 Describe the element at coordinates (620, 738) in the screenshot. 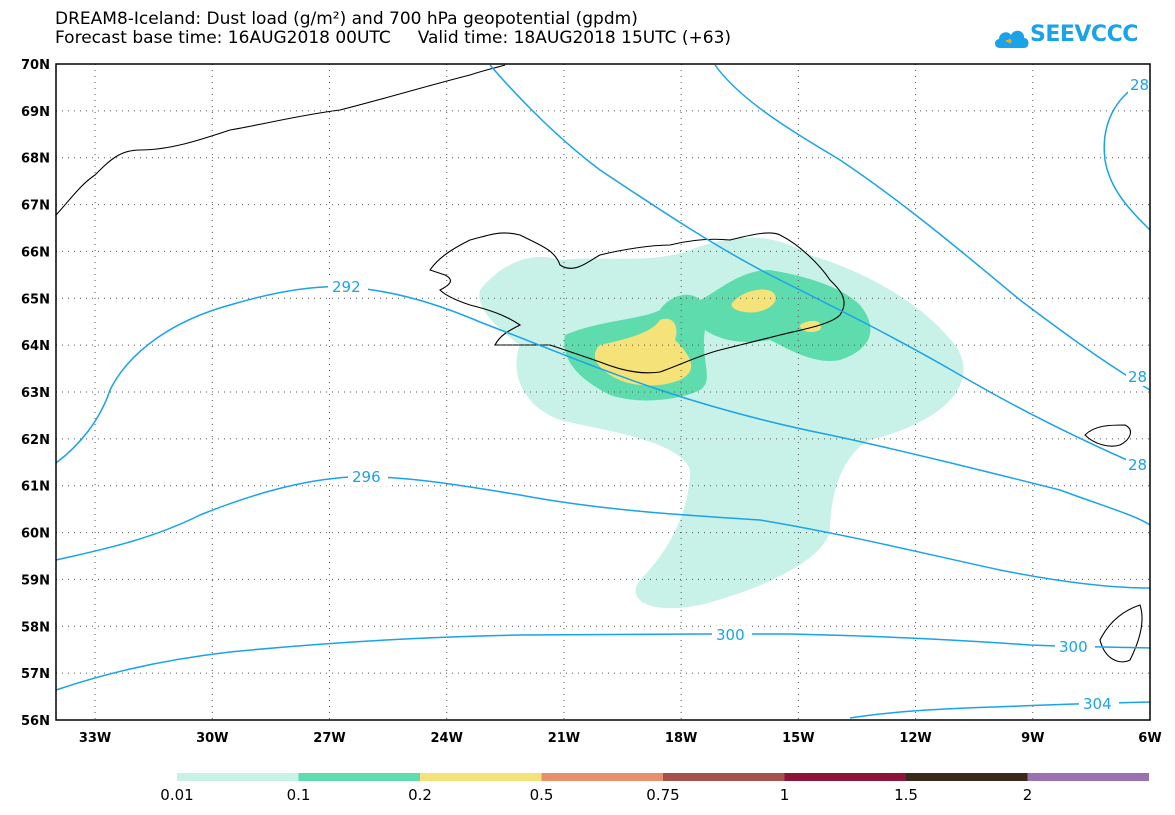

I see `longitude-labels: 33W 30W 27W 24W 21W 18W 15W 12W 9W 6W` at that location.